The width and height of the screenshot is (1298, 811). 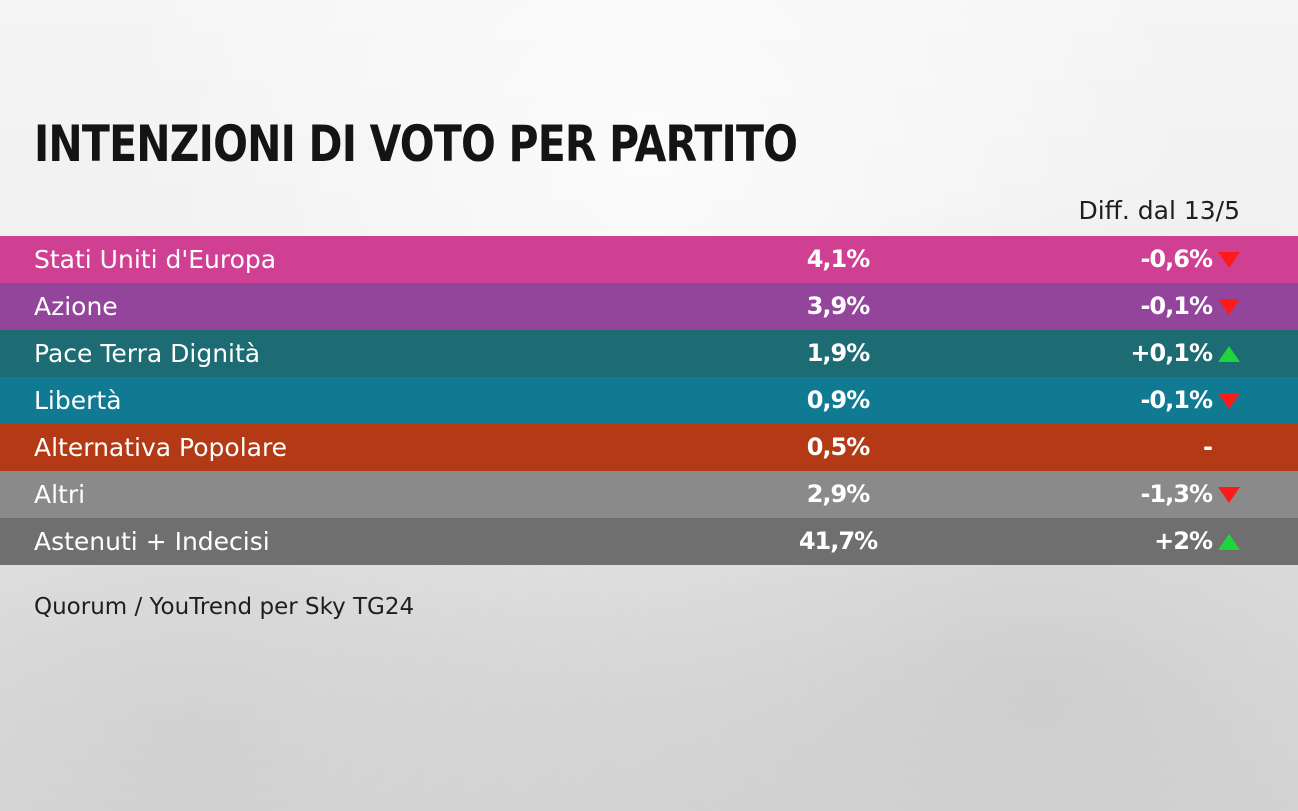 I want to click on diff-column-header: Diff. dal 13/5, so click(x=1159, y=210).